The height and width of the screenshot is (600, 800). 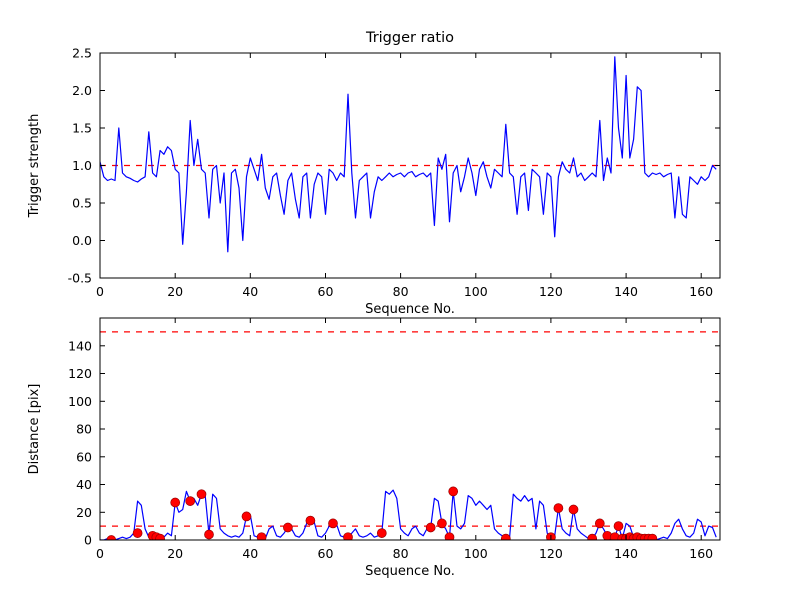 I want to click on y-tick-label: 100, so click(x=80, y=401).